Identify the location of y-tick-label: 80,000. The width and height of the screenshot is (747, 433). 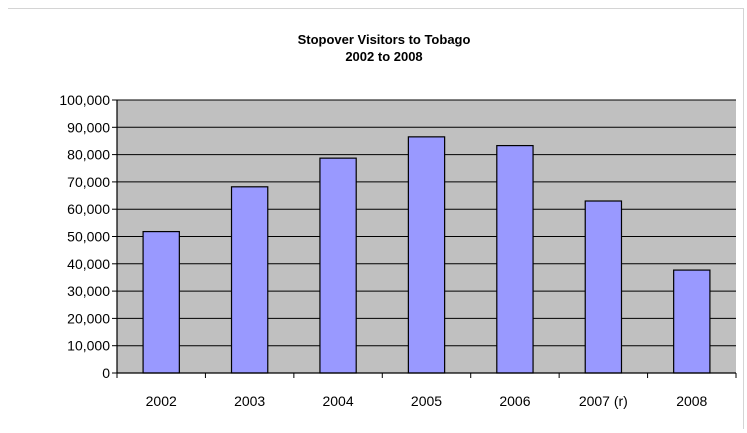
(88, 155).